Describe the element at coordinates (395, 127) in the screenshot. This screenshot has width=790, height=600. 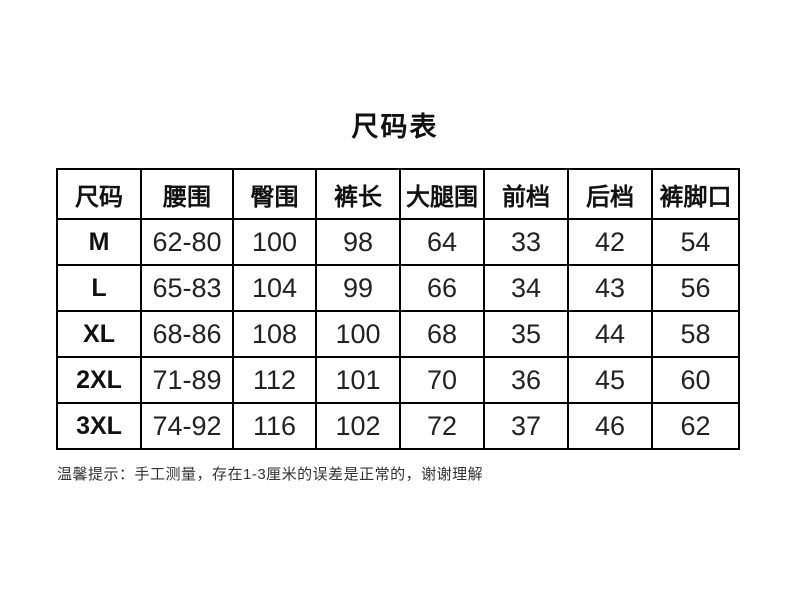
I see `page-title: 尺码表` at that location.